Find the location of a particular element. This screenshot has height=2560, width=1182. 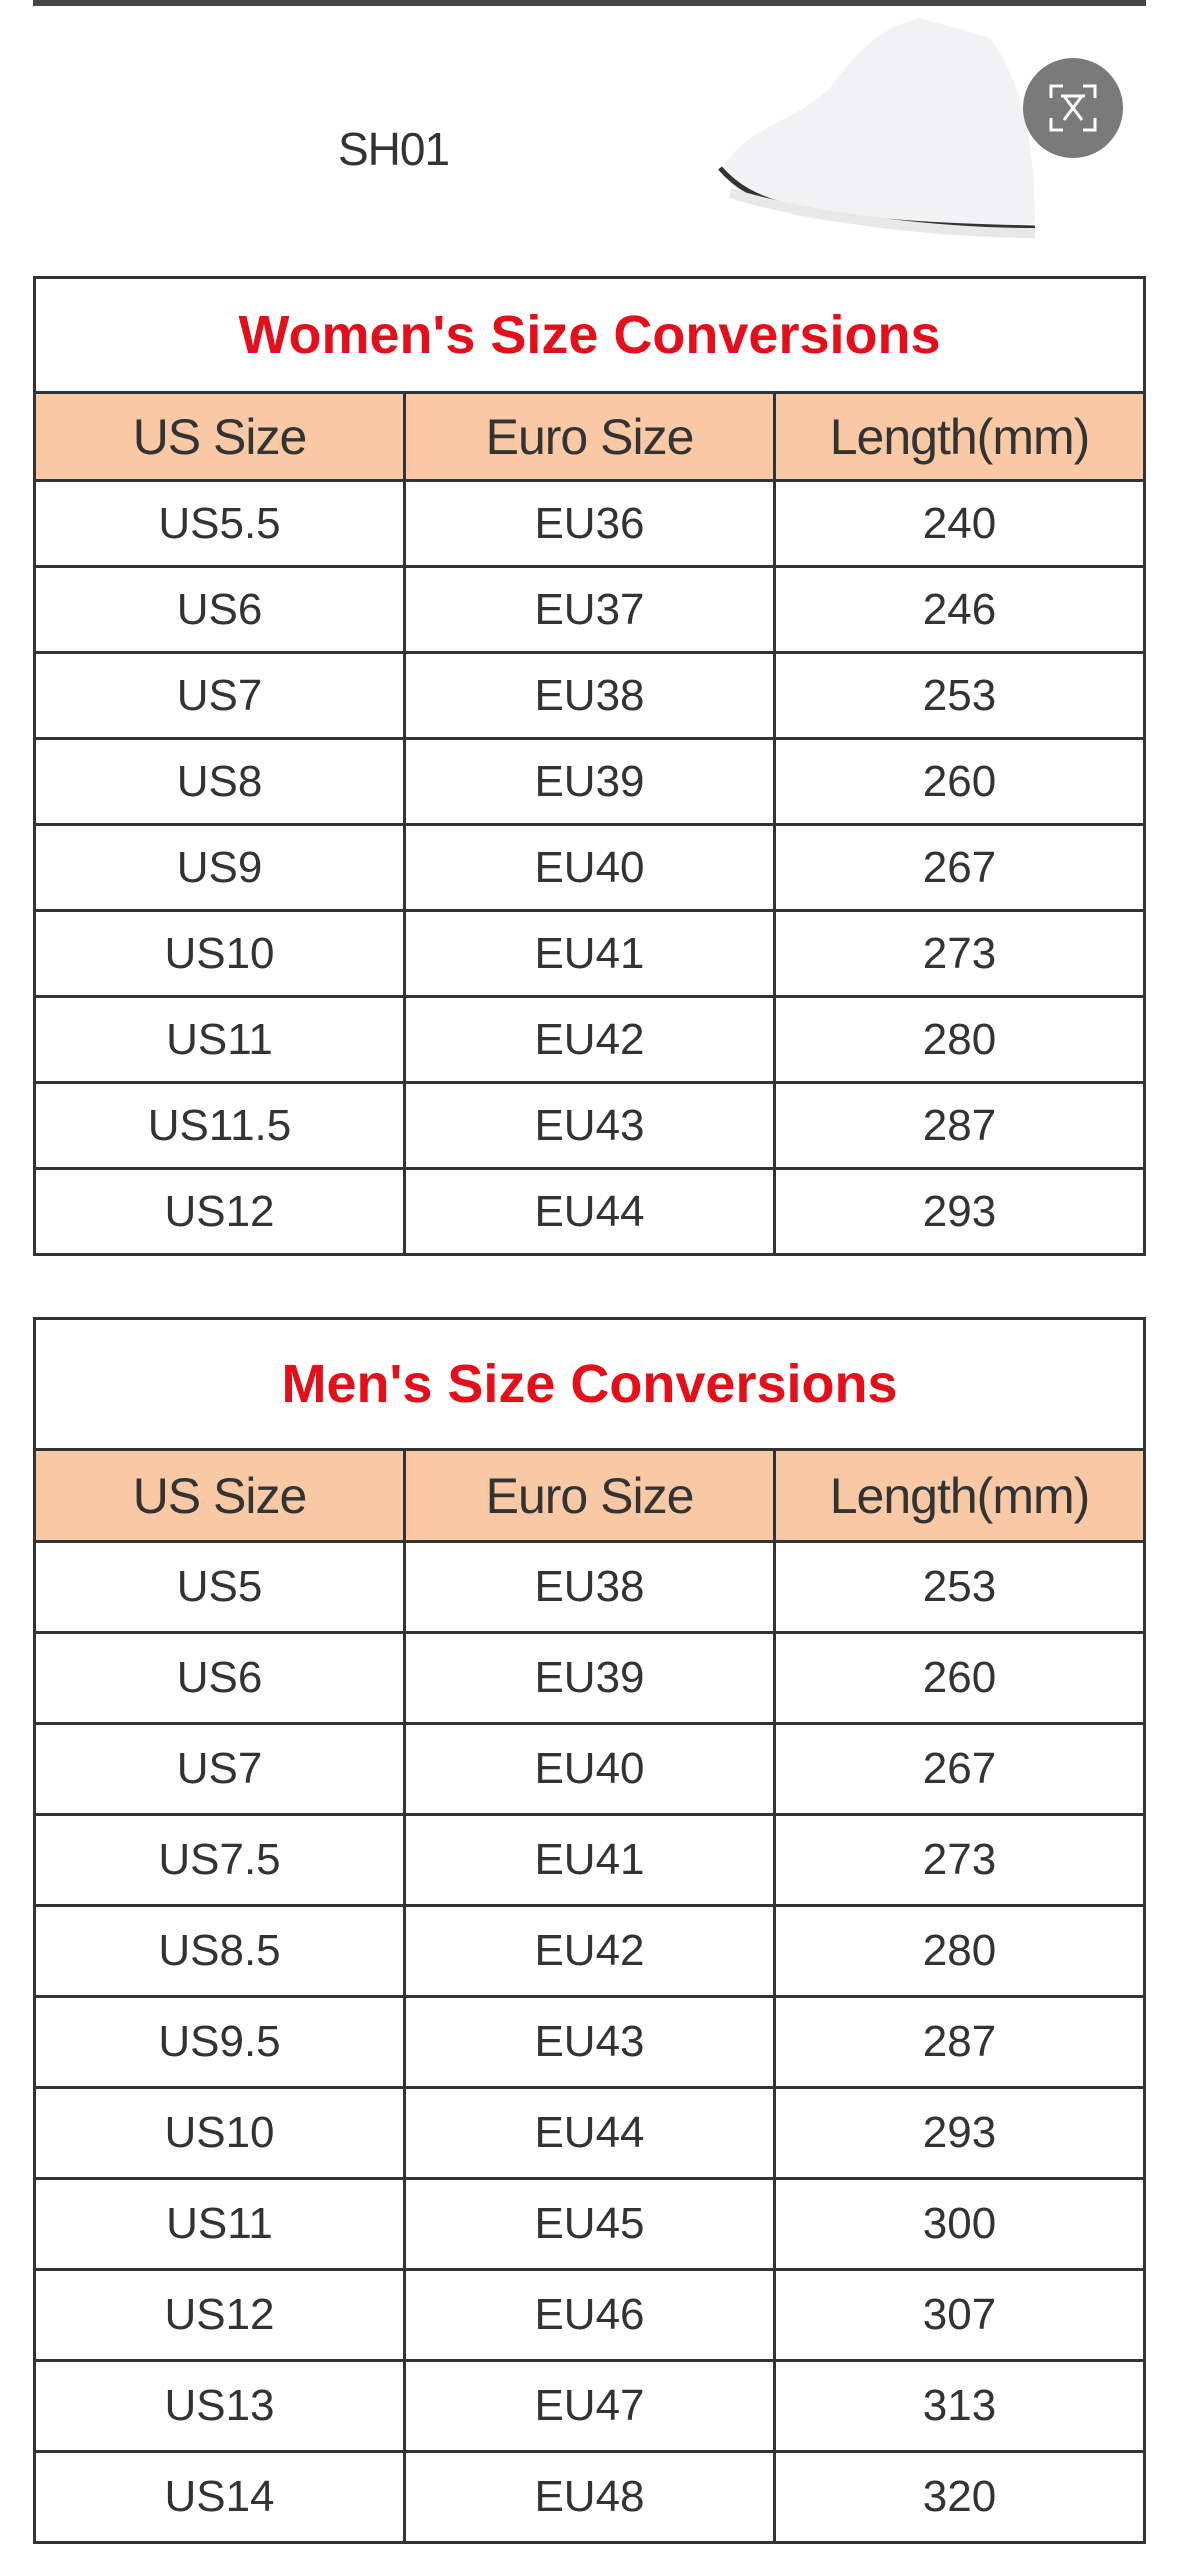

table-row: US7.5 EU41 273 is located at coordinates (589, 1860).